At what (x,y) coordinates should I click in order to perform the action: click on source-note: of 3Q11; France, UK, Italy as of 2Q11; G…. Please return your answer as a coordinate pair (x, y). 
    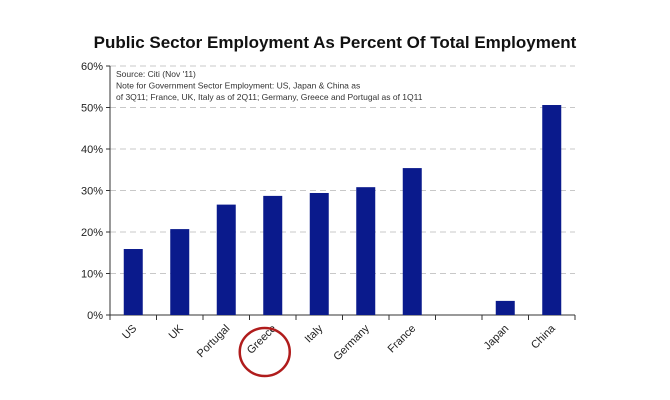
    Looking at the image, I should click on (269, 97).